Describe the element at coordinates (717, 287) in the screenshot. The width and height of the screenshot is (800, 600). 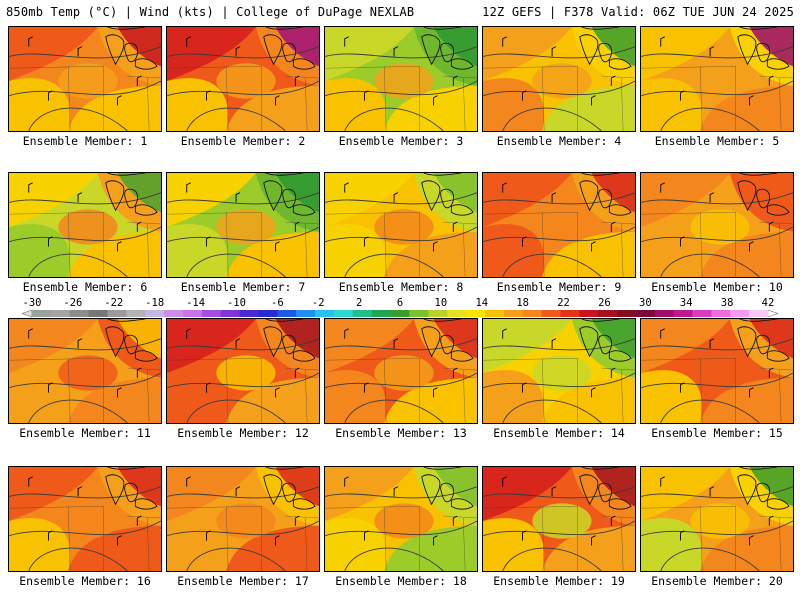
I see `ensemble-member-label: Ensemble Member: 10` at that location.